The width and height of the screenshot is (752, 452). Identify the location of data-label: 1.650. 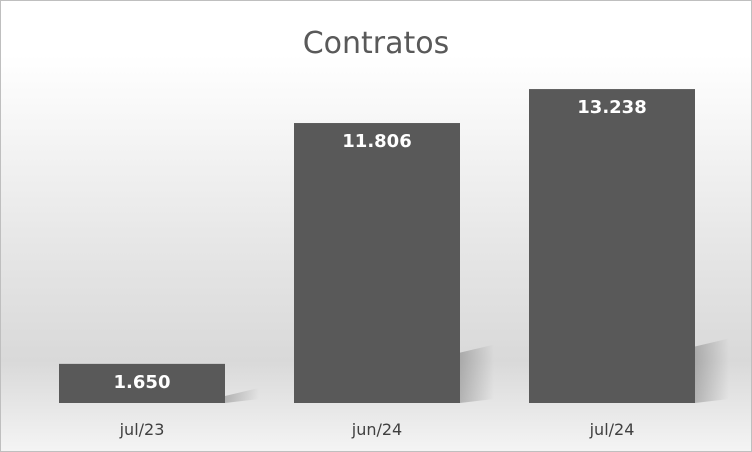
(142, 382).